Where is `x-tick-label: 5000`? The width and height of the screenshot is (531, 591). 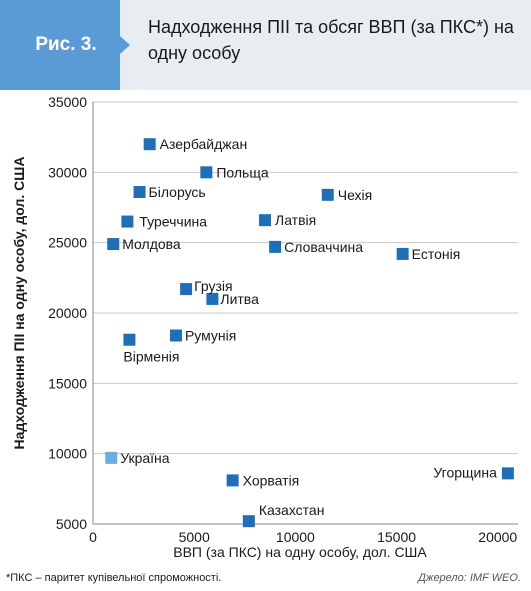
x-tick-label: 5000 is located at coordinates (194, 537).